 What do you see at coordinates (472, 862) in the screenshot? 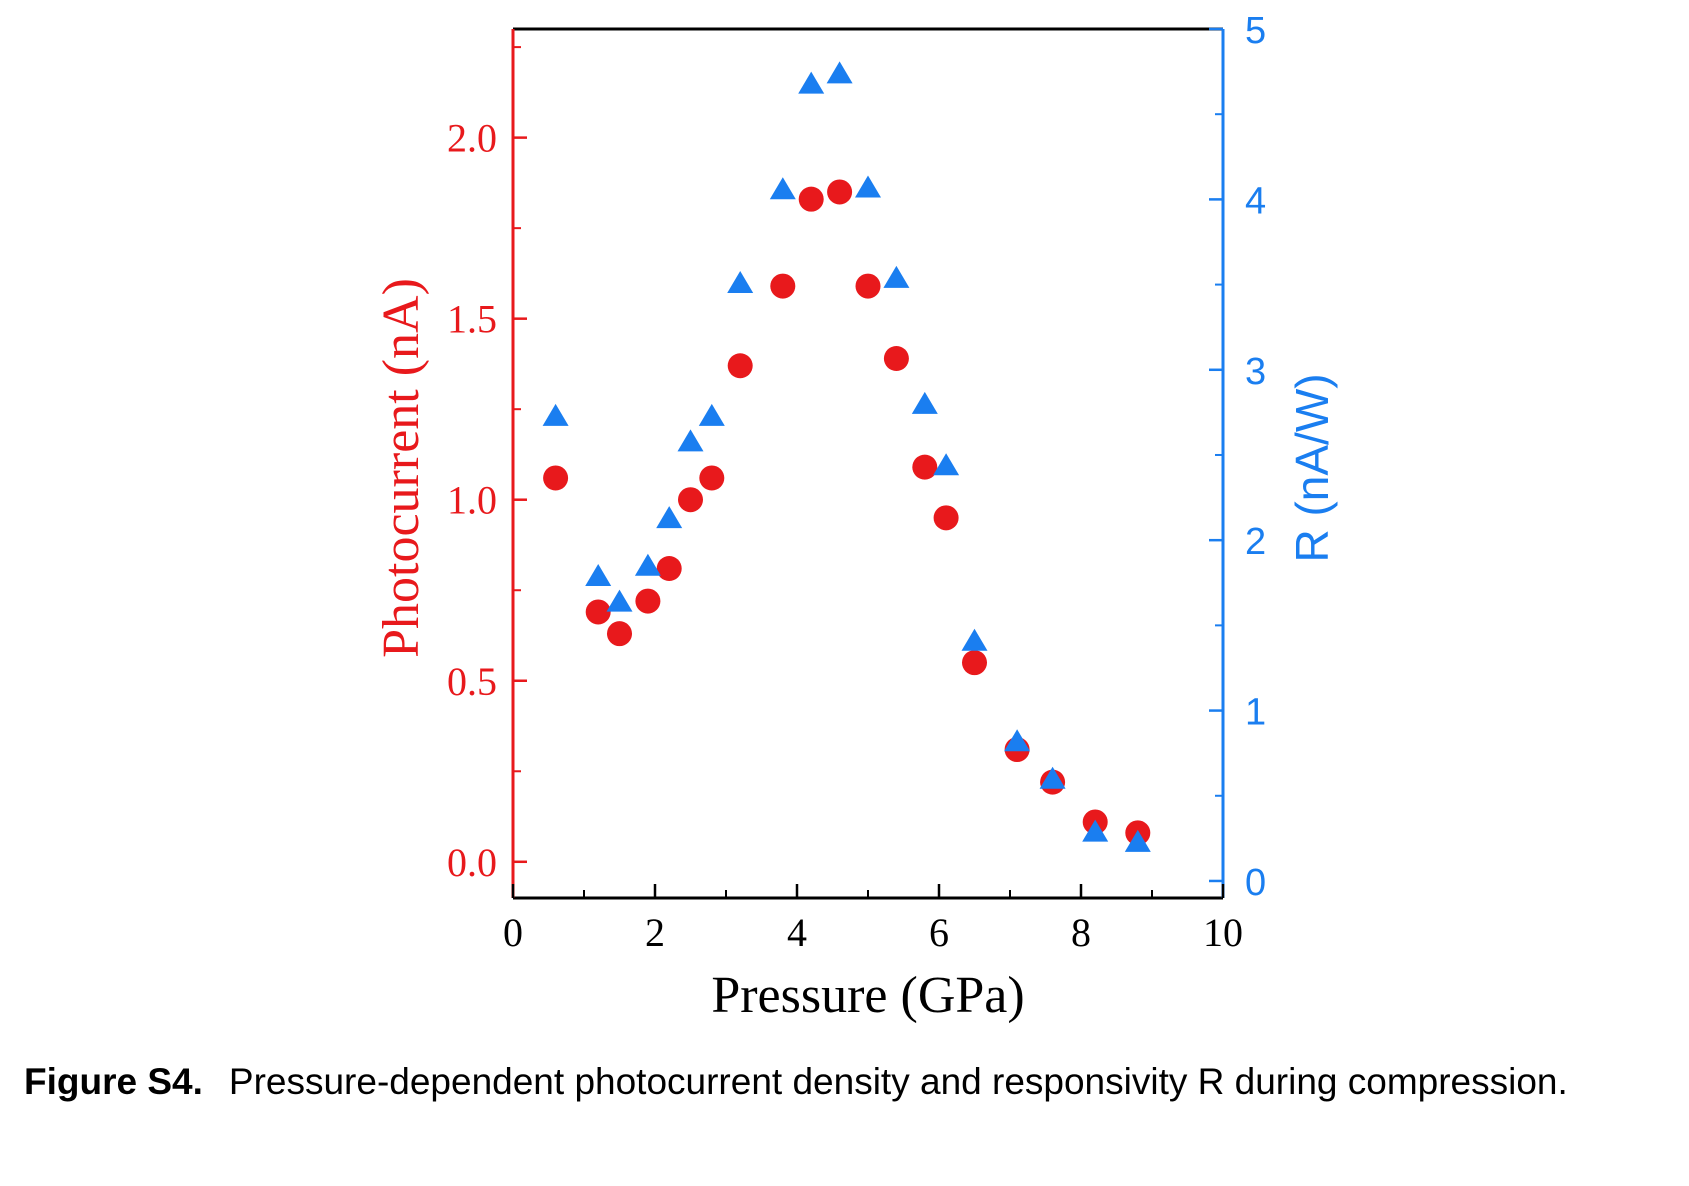
I see `left-y-tick-label: 0.0` at bounding box center [472, 862].